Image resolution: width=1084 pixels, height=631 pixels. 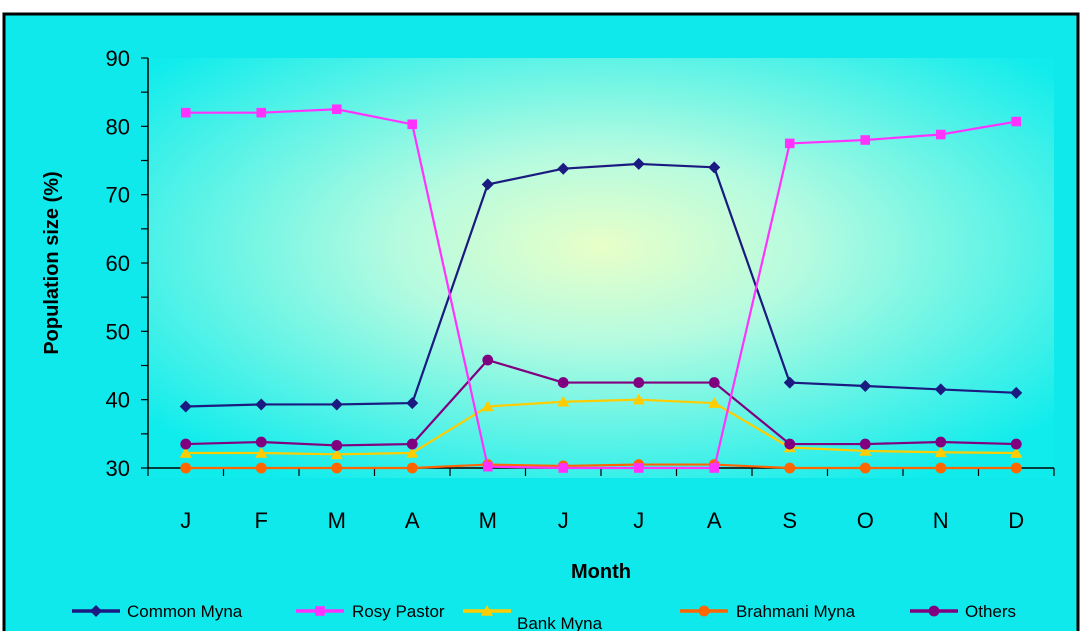 I want to click on x-tick-label: F, so click(x=261, y=520).